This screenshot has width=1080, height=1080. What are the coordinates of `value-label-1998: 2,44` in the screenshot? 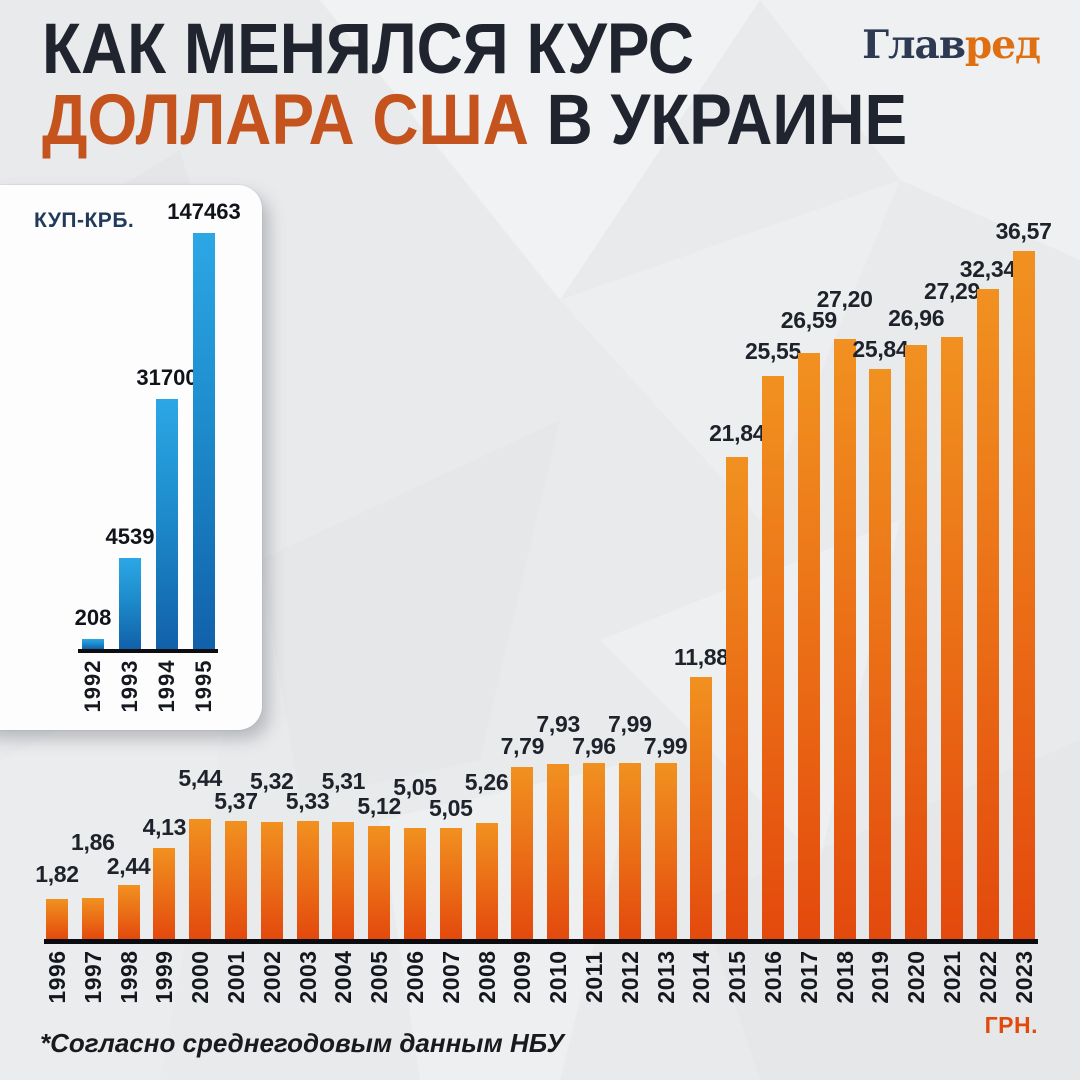 It's located at (128, 866).